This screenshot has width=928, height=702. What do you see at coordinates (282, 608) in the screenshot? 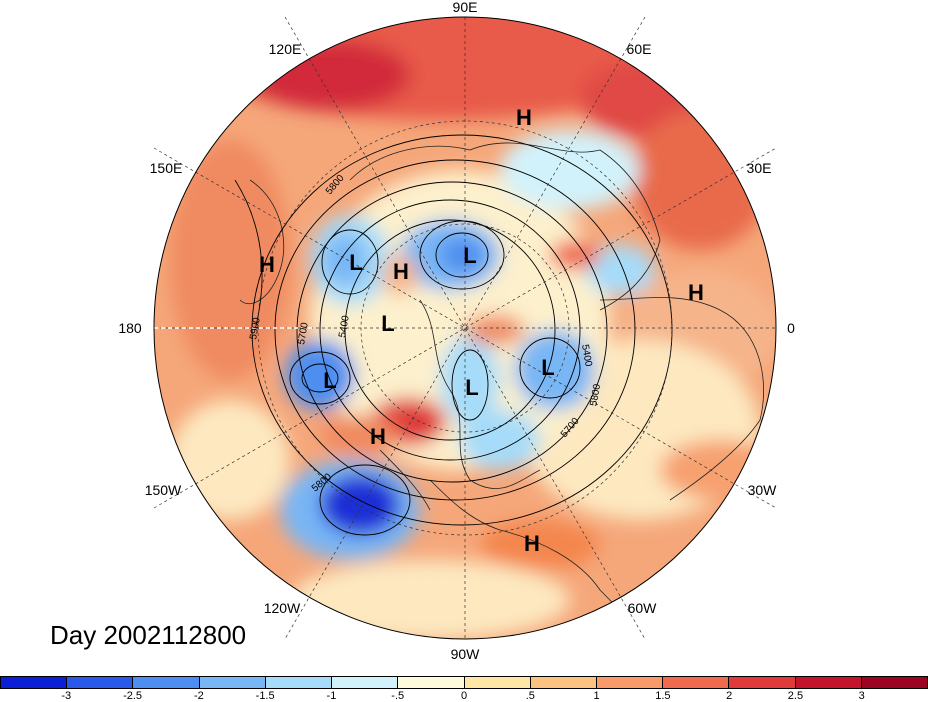
I see `lon-label-120w: 120W` at bounding box center [282, 608].